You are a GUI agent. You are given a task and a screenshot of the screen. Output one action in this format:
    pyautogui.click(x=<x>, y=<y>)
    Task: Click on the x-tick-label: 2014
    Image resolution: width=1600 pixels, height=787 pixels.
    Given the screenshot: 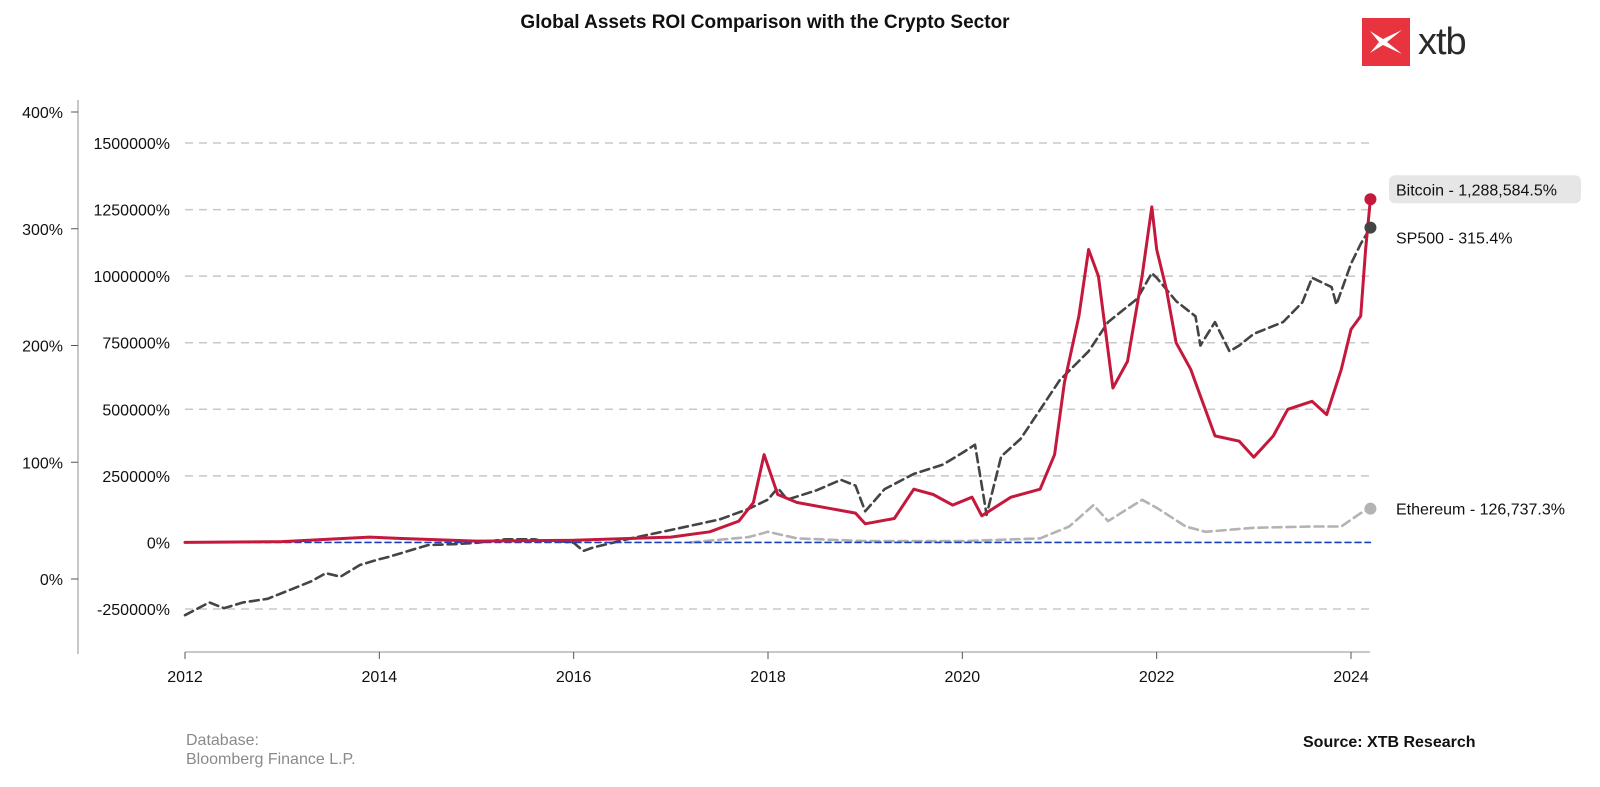 What is the action you would take?
    pyautogui.click(x=380, y=677)
    